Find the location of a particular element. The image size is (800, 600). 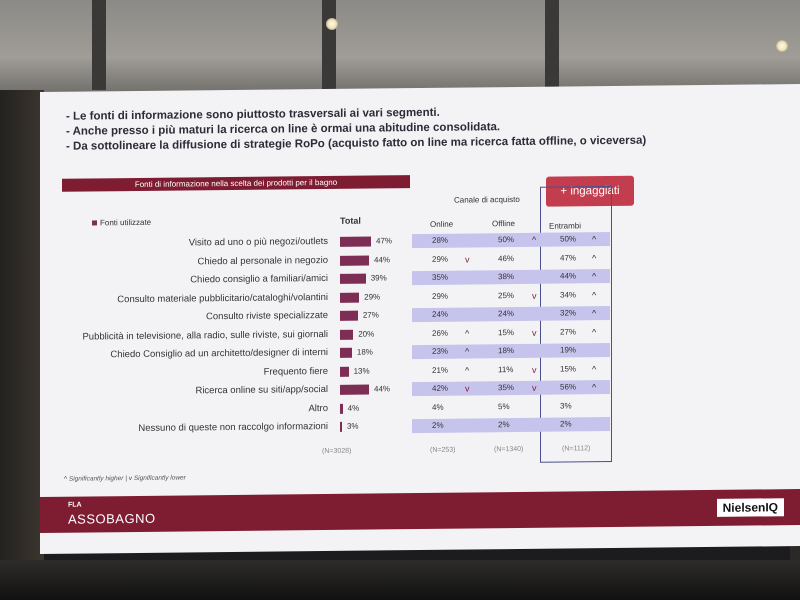

both-value: 2% is located at coordinates (566, 424).